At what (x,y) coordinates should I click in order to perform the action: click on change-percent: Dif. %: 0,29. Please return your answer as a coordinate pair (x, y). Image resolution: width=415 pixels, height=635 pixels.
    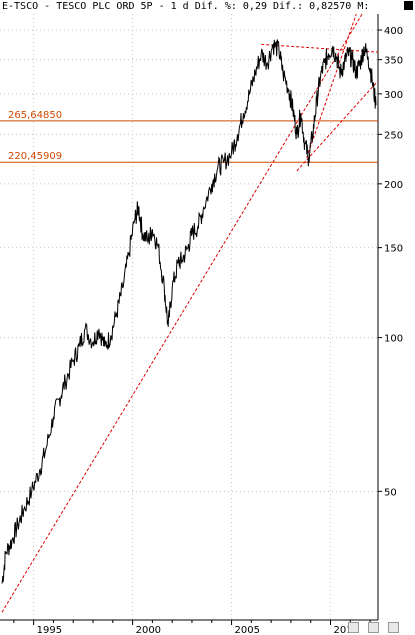
    Looking at the image, I should click on (230, 6).